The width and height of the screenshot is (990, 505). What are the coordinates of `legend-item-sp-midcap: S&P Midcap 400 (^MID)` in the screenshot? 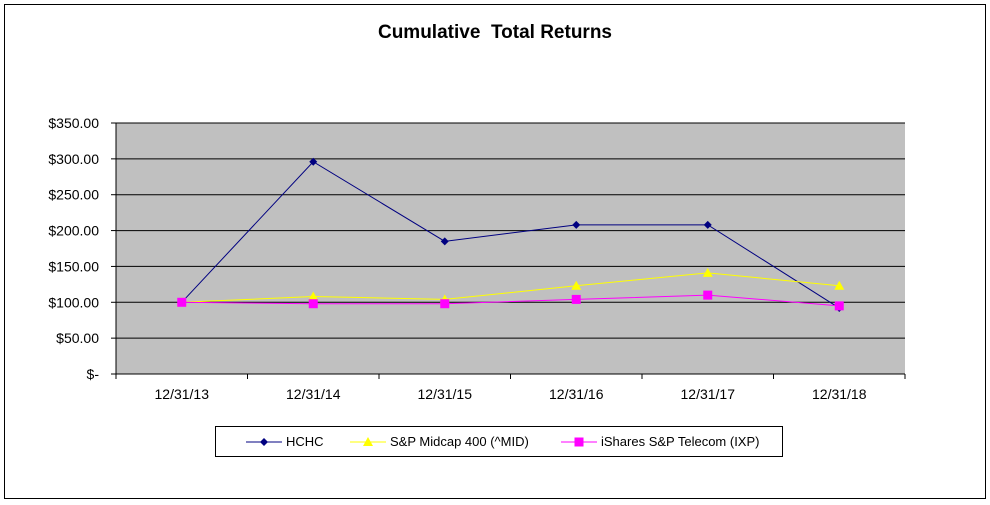 It's located at (439, 441).